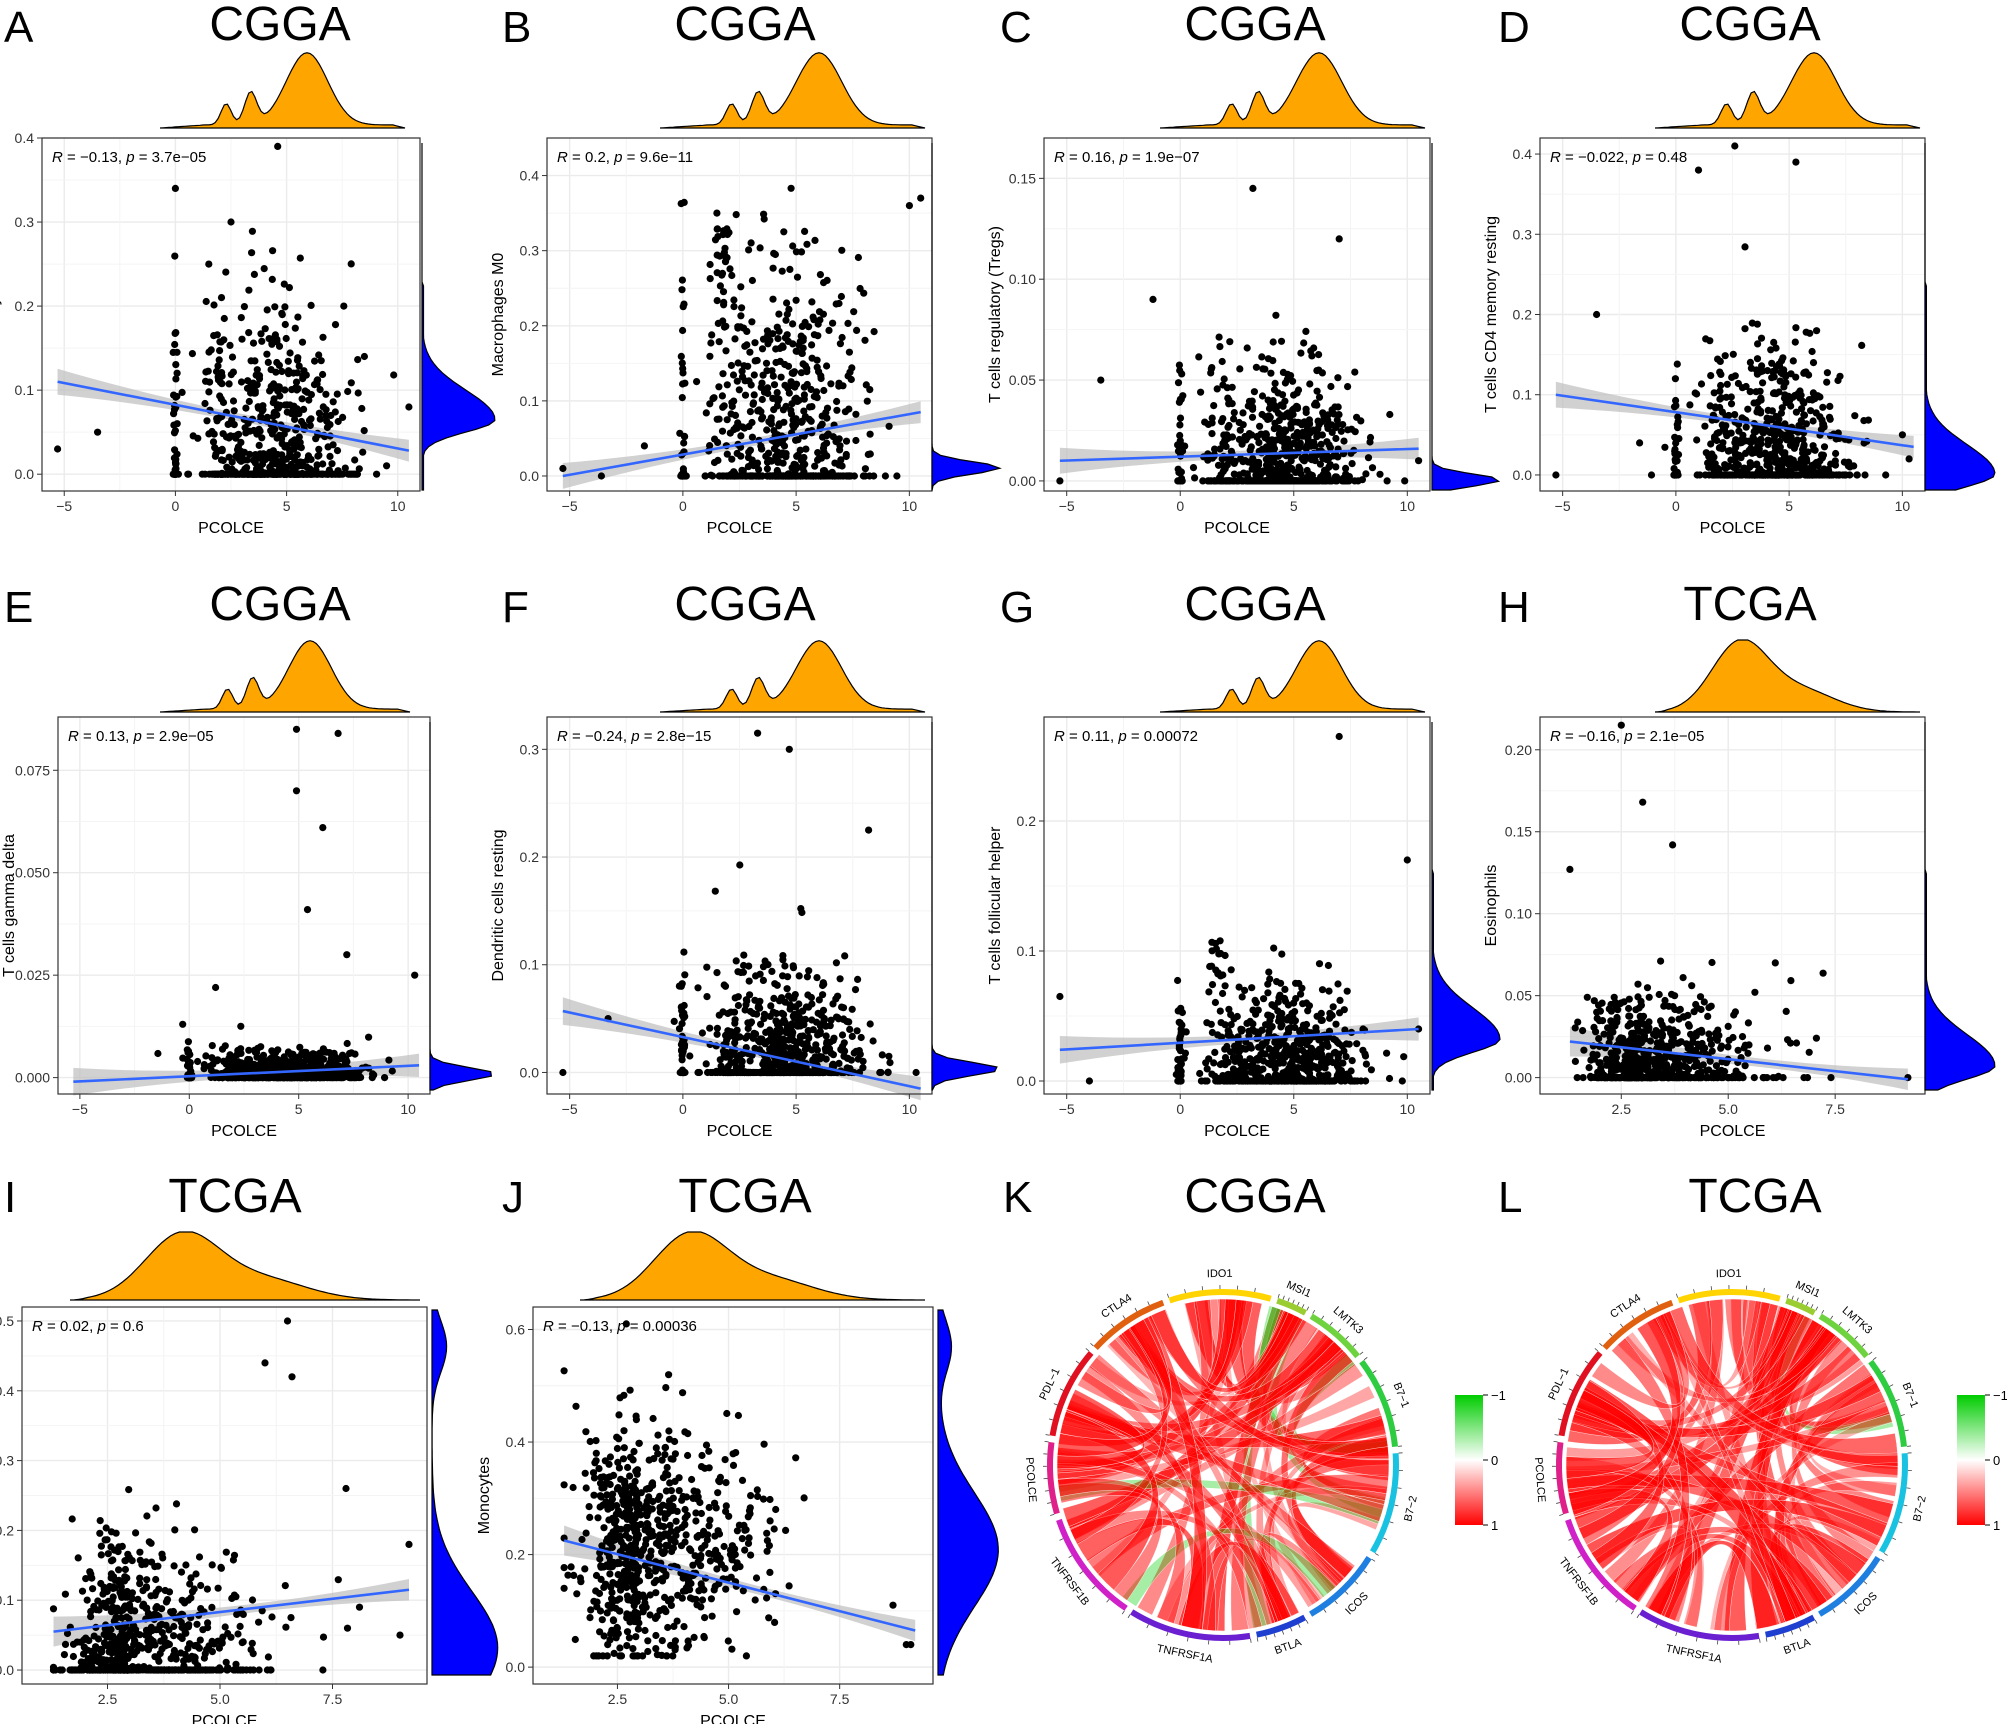 Image resolution: width=2007 pixels, height=1724 pixels. What do you see at coordinates (1523, 315) in the screenshot?
I see `y-tick-label: 0.2` at bounding box center [1523, 315].